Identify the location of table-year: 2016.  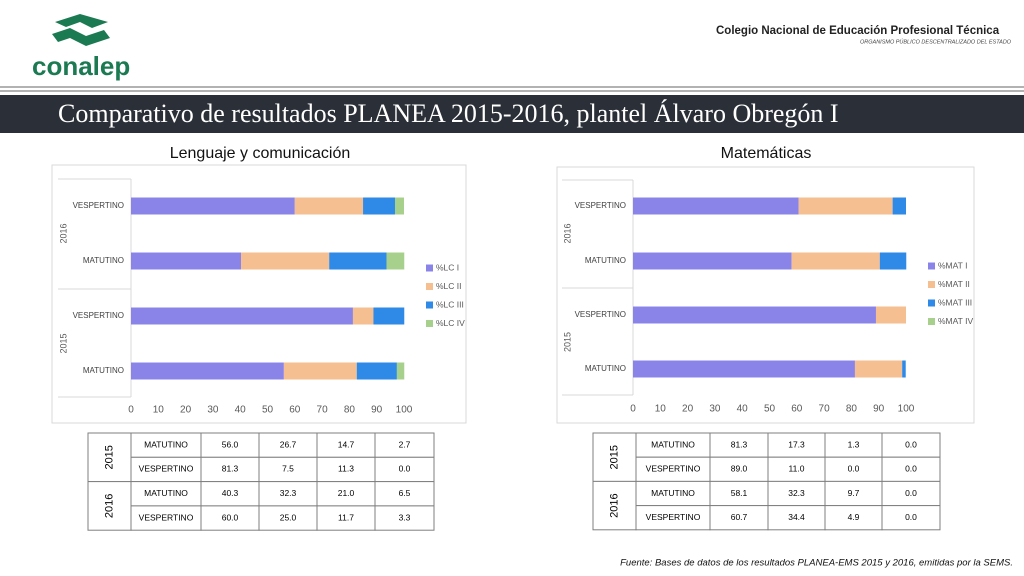
(614, 505).